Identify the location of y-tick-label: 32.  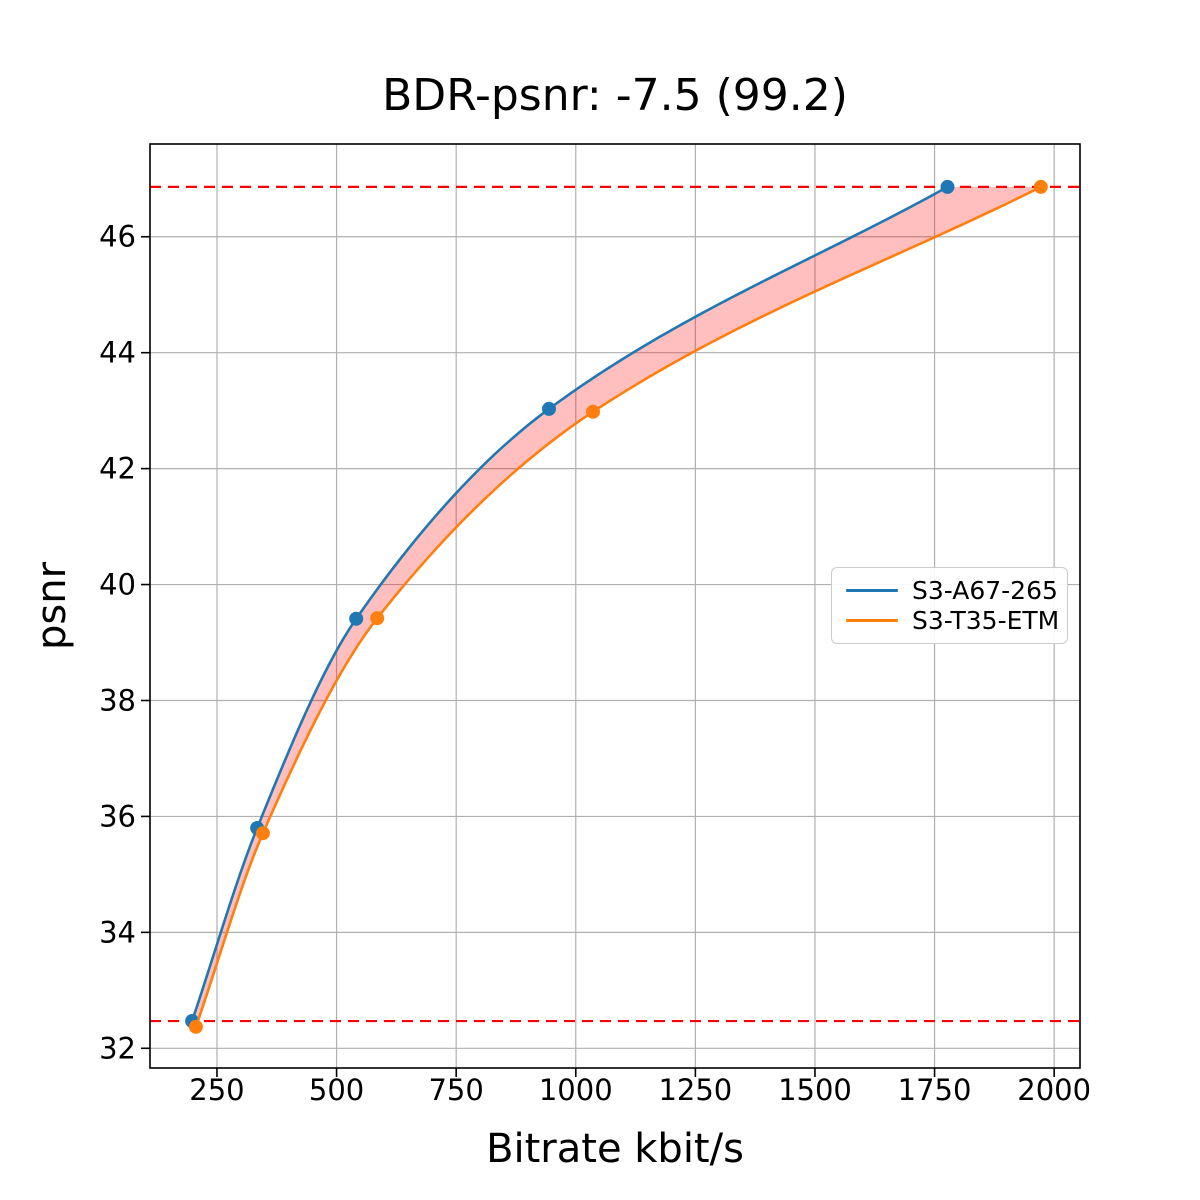
(117, 1048).